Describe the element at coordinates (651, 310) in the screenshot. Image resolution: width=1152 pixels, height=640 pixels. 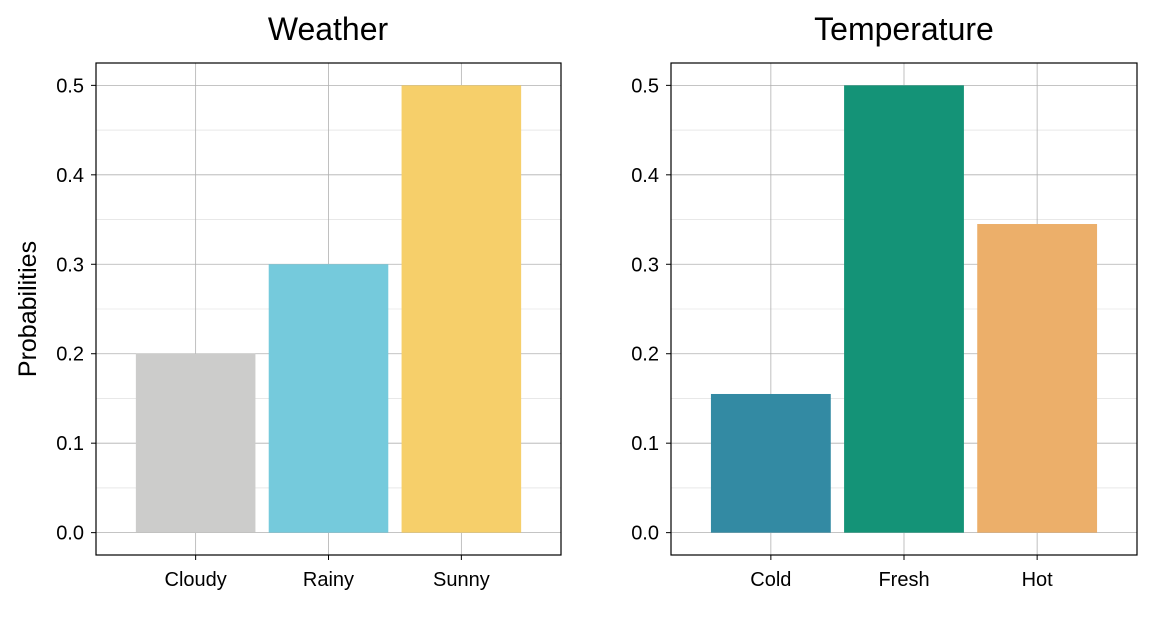
I see `temperature-y-ticks: 0.0 0.1 0.2 0.3 0.4 0.5` at that location.